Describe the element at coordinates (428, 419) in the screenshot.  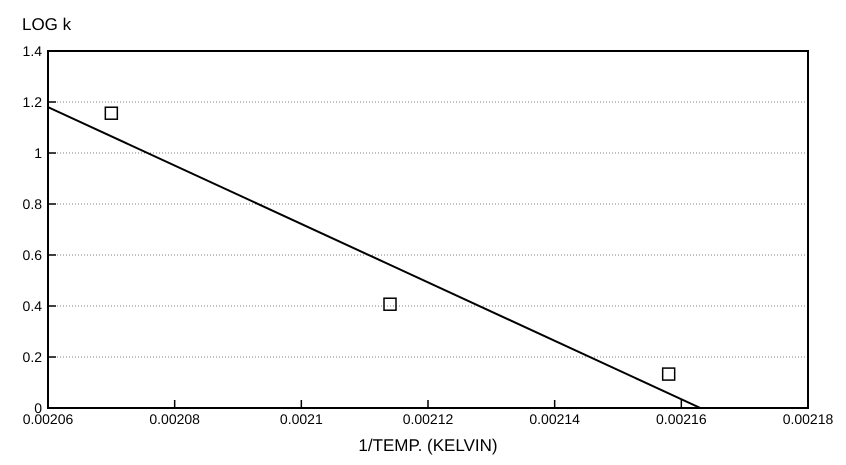
I see `x-tick-label: 0.00212` at that location.